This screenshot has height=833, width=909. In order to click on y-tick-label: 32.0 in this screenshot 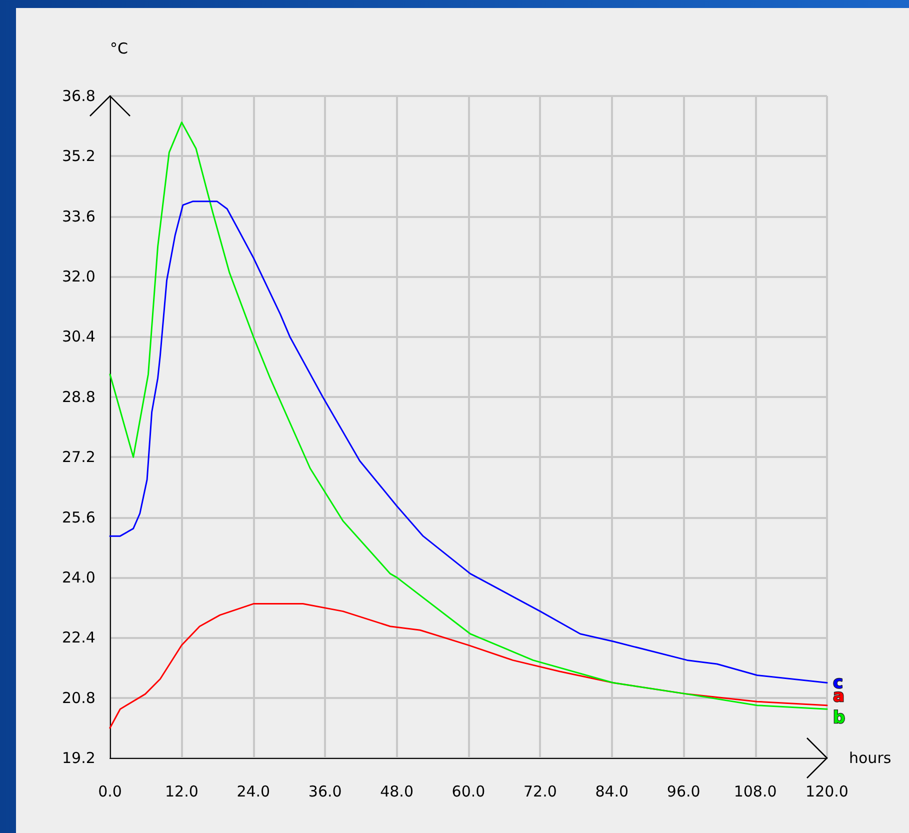, I will do `click(79, 277)`.